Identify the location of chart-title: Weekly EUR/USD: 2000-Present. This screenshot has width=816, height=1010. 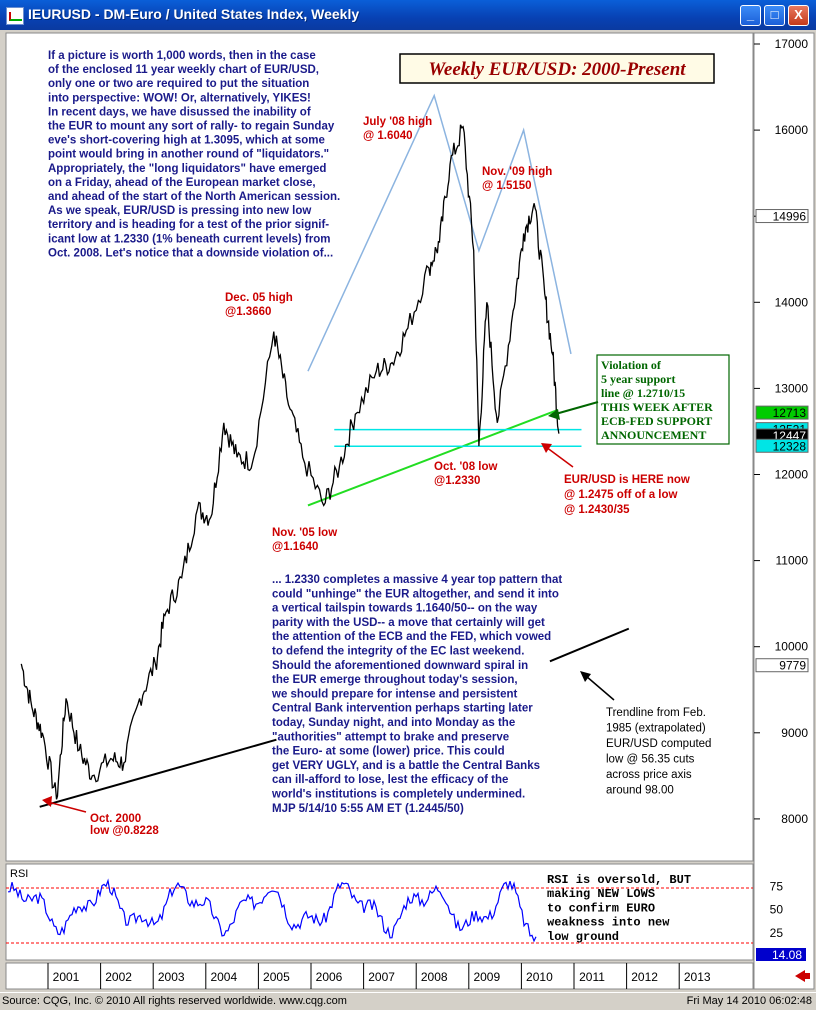
(557, 69).